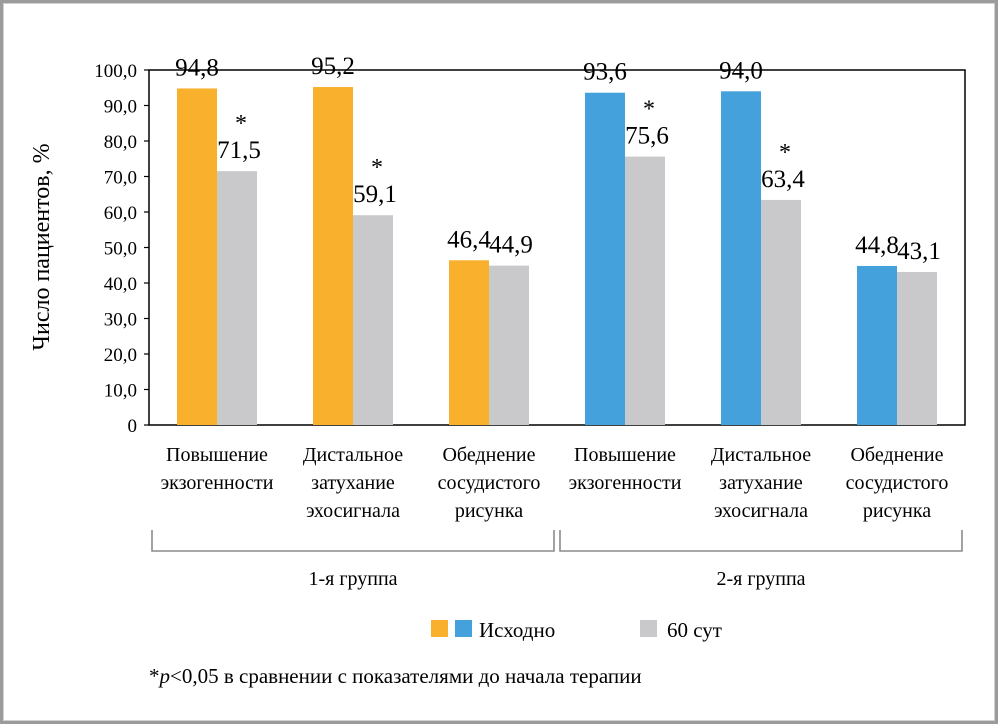 The width and height of the screenshot is (998, 727). What do you see at coordinates (120, 355) in the screenshot?
I see `y-tick-label: 20,0` at bounding box center [120, 355].